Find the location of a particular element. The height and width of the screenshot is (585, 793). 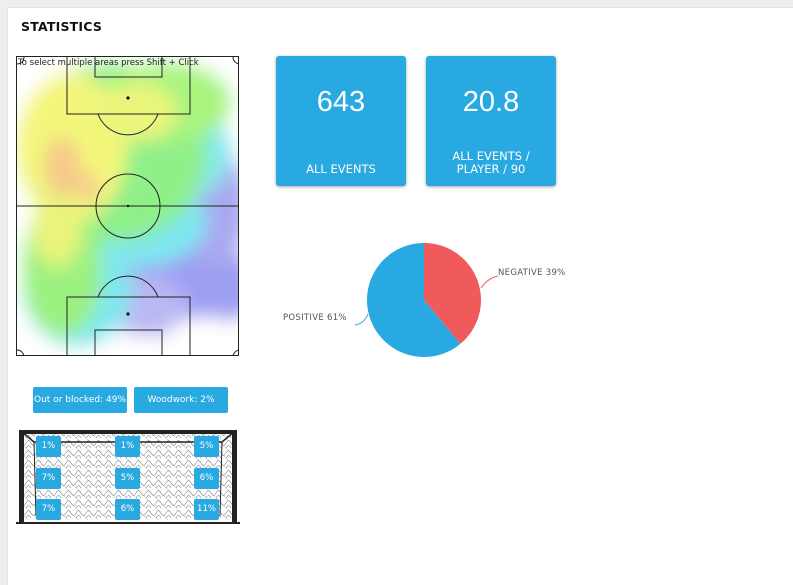

heatmap-svg is located at coordinates (127, 206).